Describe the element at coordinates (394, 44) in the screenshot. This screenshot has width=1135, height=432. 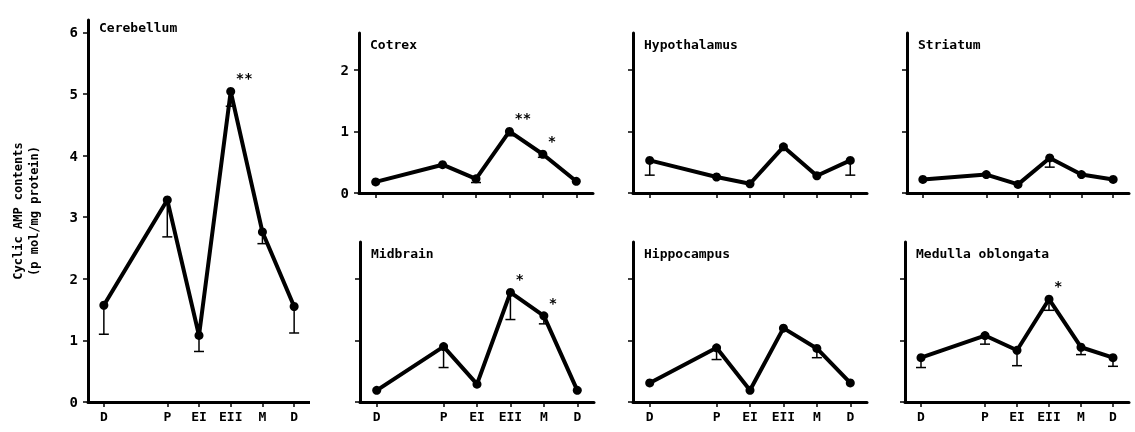
I see `chart-title: Cotrex` at that location.